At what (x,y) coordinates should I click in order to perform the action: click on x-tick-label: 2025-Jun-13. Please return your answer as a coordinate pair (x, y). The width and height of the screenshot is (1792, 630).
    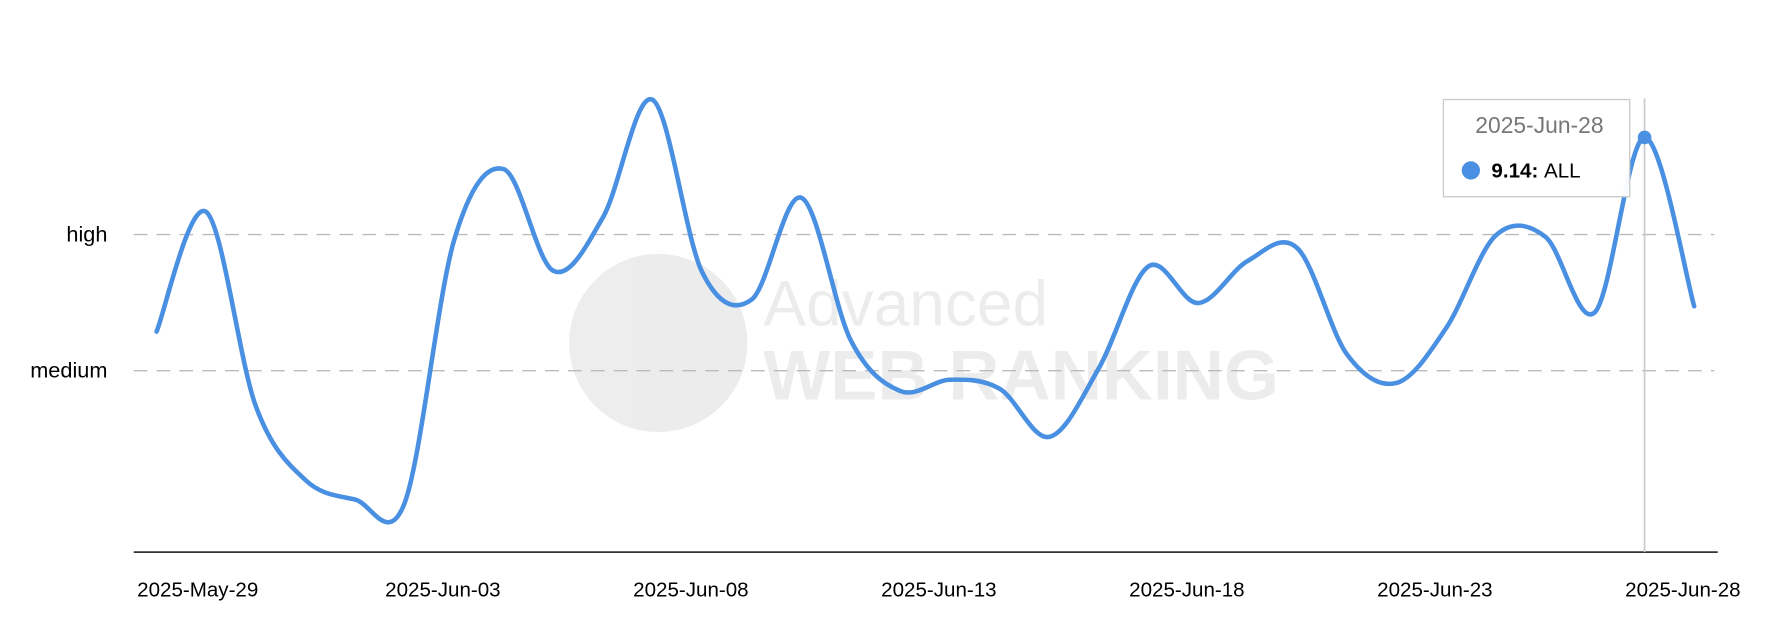
    Looking at the image, I should click on (938, 589).